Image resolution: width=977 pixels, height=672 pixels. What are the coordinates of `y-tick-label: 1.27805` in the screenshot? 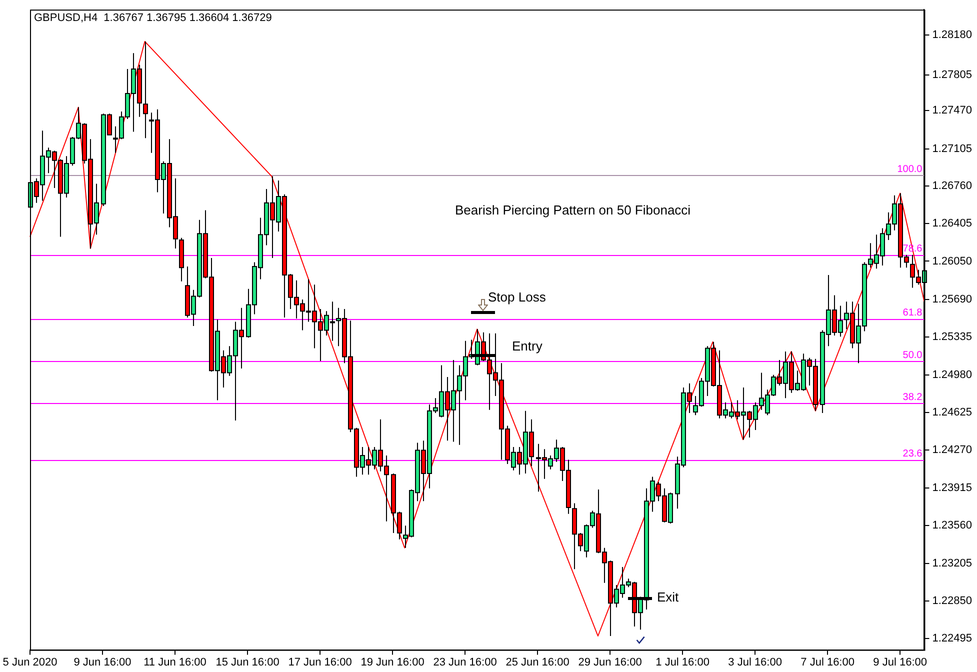 It's located at (952, 74).